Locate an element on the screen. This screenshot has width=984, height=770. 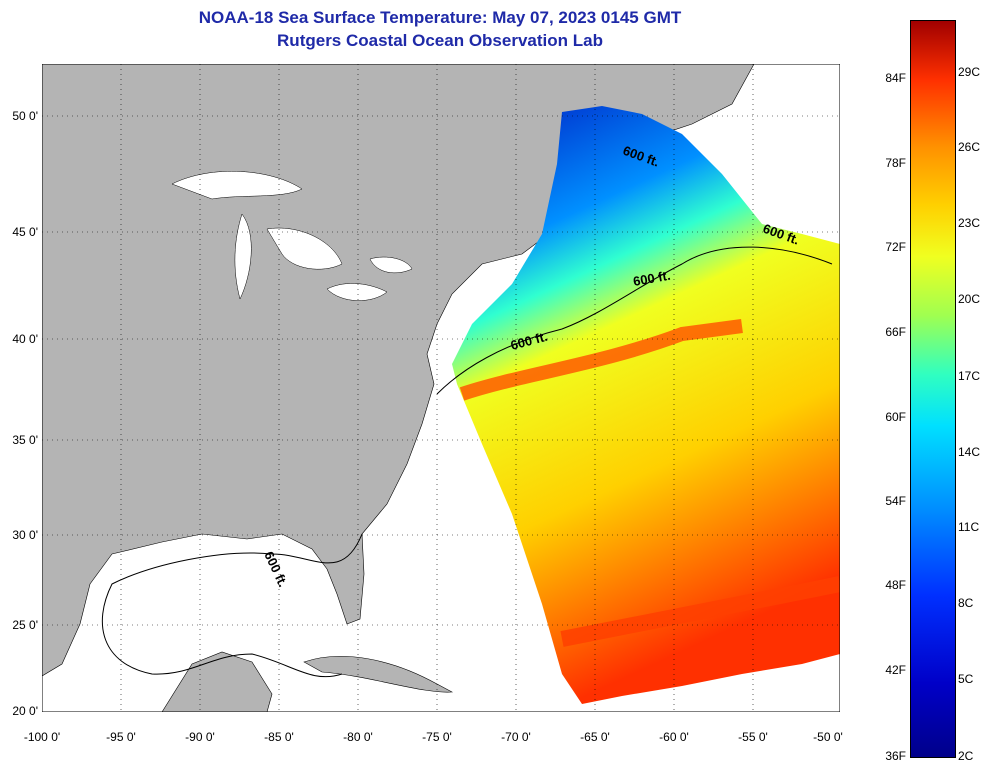
colorbar-c-label: 20C is located at coordinates (969, 299).